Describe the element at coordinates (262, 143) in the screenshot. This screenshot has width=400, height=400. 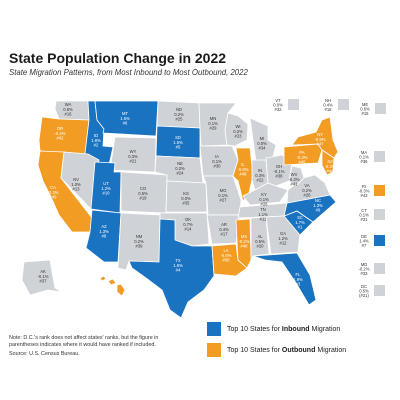
I see `state-label-mi-change: 0.0%` at that location.